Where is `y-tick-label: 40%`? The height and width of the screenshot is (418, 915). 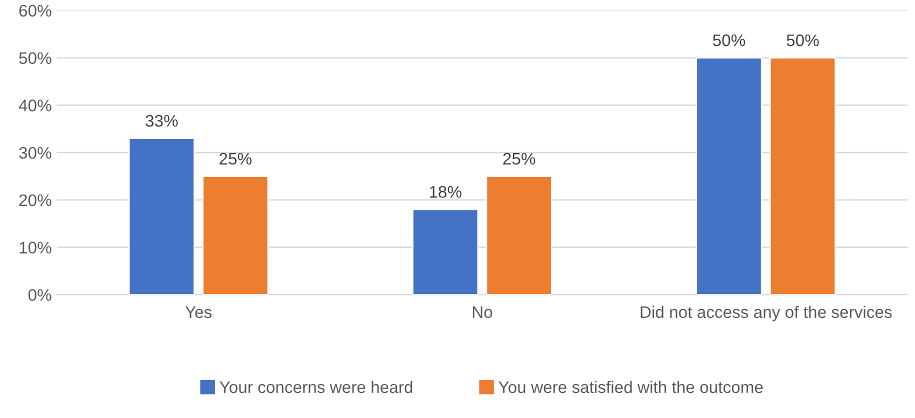
y-tick-label: 40% is located at coordinates (35, 106).